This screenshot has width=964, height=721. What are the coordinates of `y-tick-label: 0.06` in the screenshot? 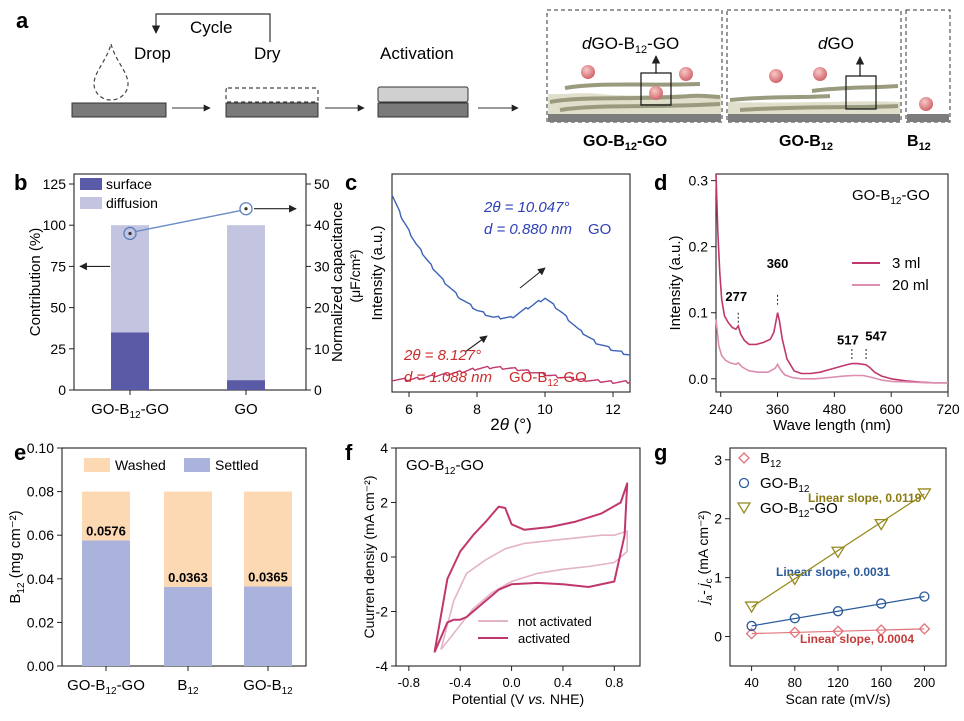 It's located at (40, 535).